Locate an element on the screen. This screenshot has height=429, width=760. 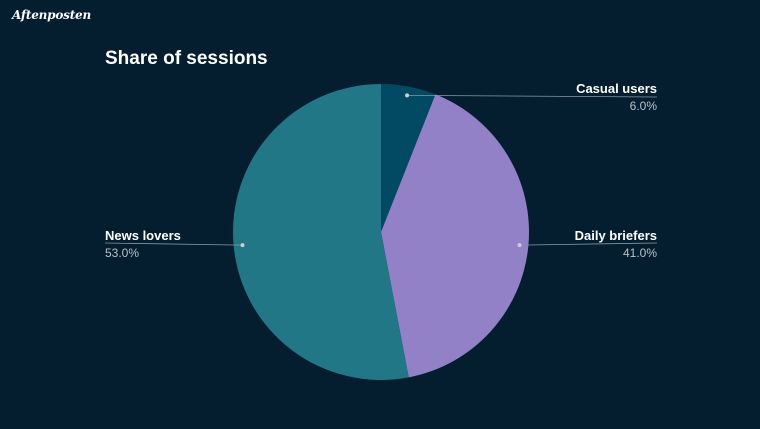
slice-value-label: 53.0% is located at coordinates (122, 253).